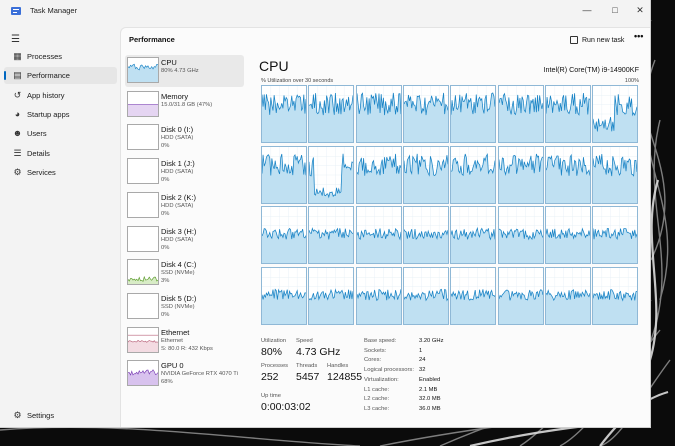 This screenshot has height=446, width=675. I want to click on device-subtitle: S: 80.0 R: 432 Kbps, so click(187, 348).